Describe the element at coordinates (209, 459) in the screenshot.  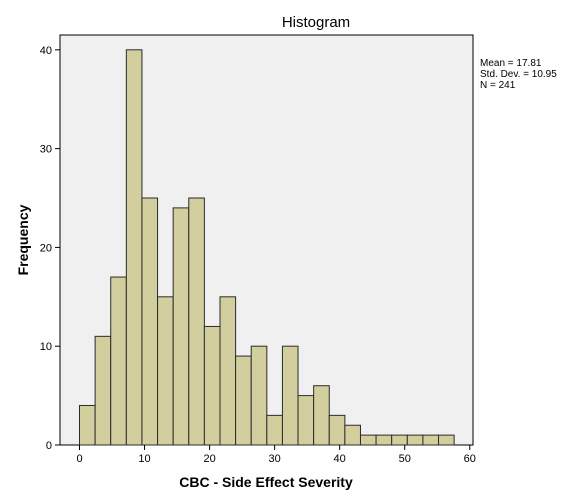
I see `x-tick-label: 20` at that location.